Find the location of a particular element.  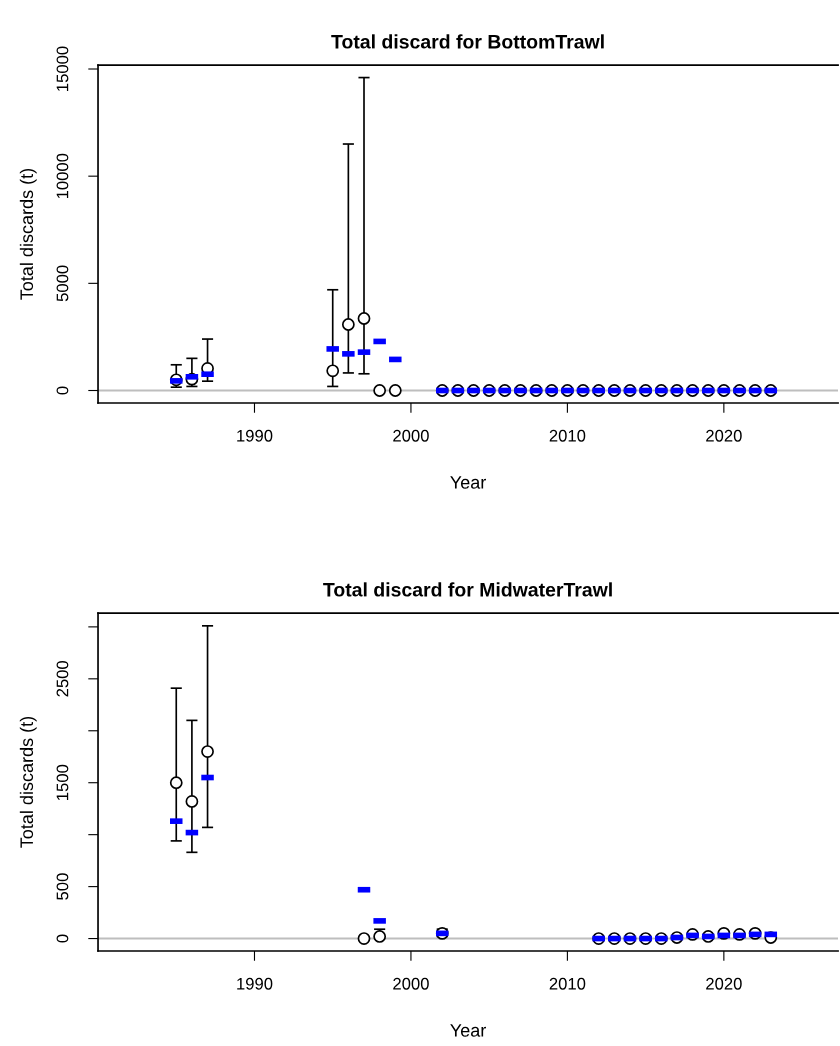

y-tick-label: 5000 is located at coordinates (62, 283).